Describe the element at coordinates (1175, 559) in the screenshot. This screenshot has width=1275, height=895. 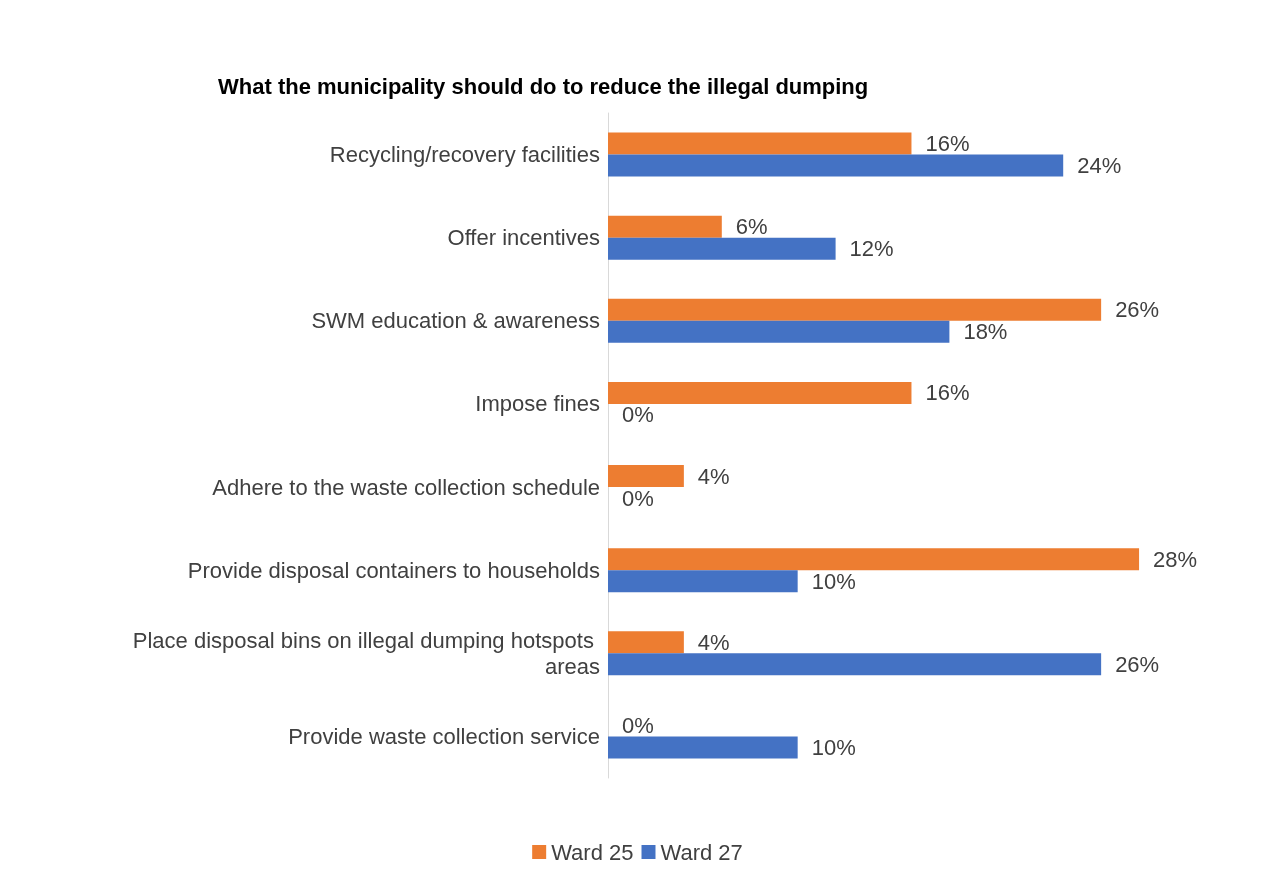
I see `data-label: 28%` at that location.